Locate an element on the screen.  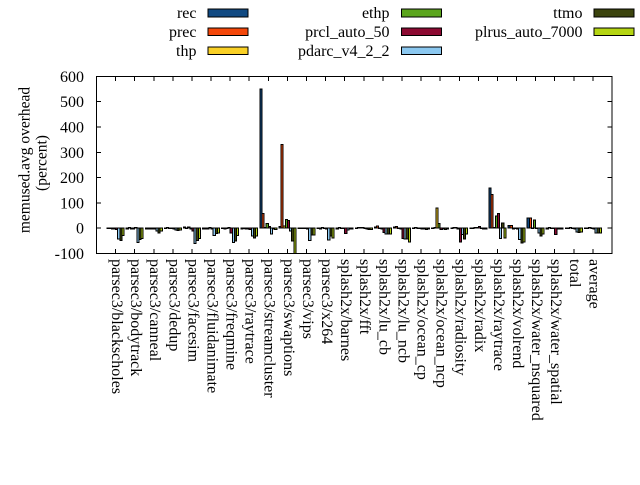
svg-text: parsec3/vips is located at coordinates (307, 299).